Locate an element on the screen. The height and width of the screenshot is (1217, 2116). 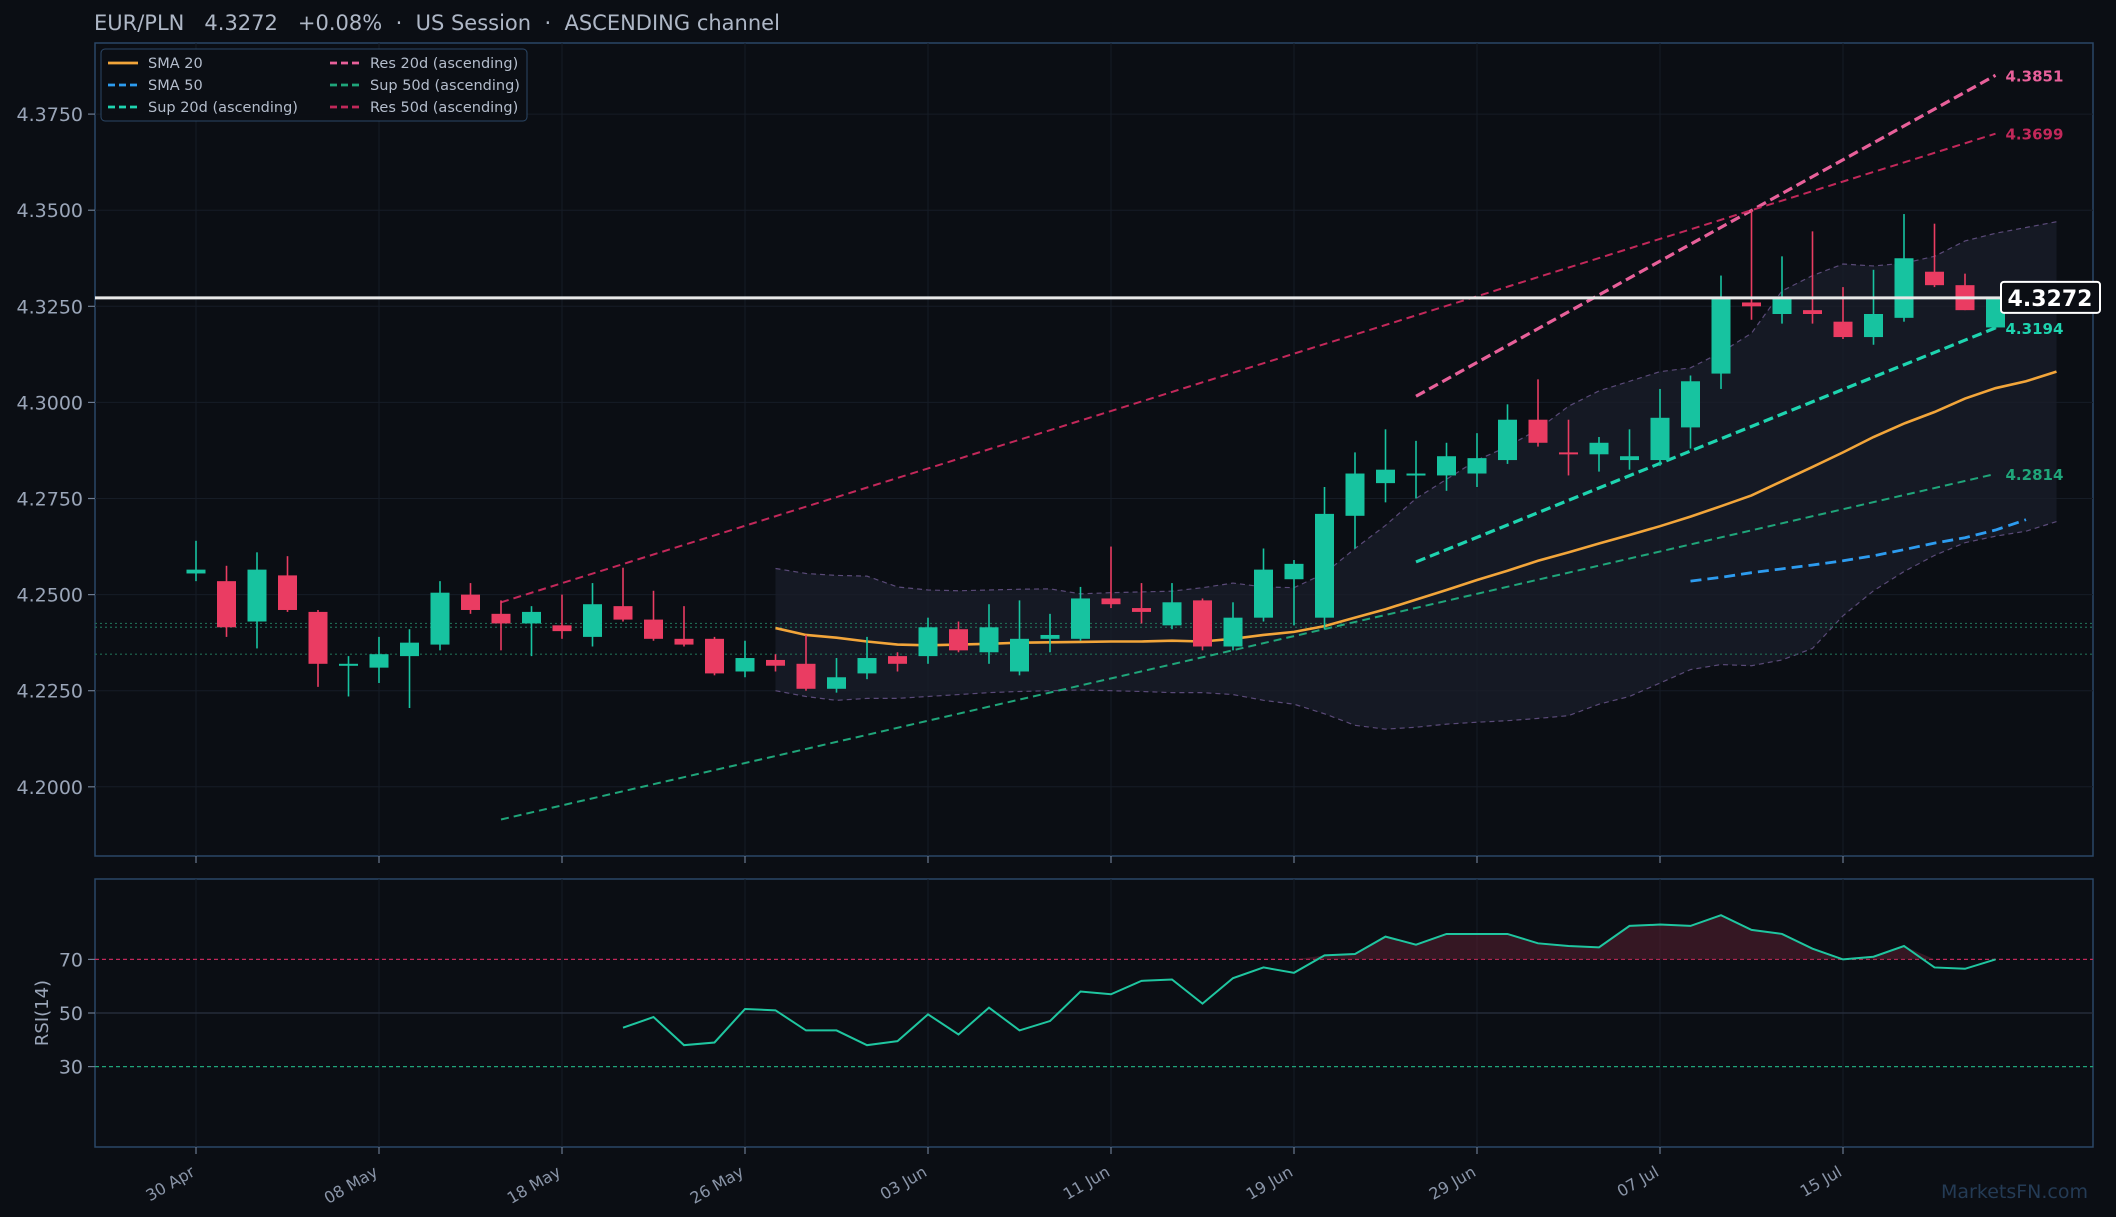
legend-label: Sup 20d (ascending) is located at coordinates (223, 108).